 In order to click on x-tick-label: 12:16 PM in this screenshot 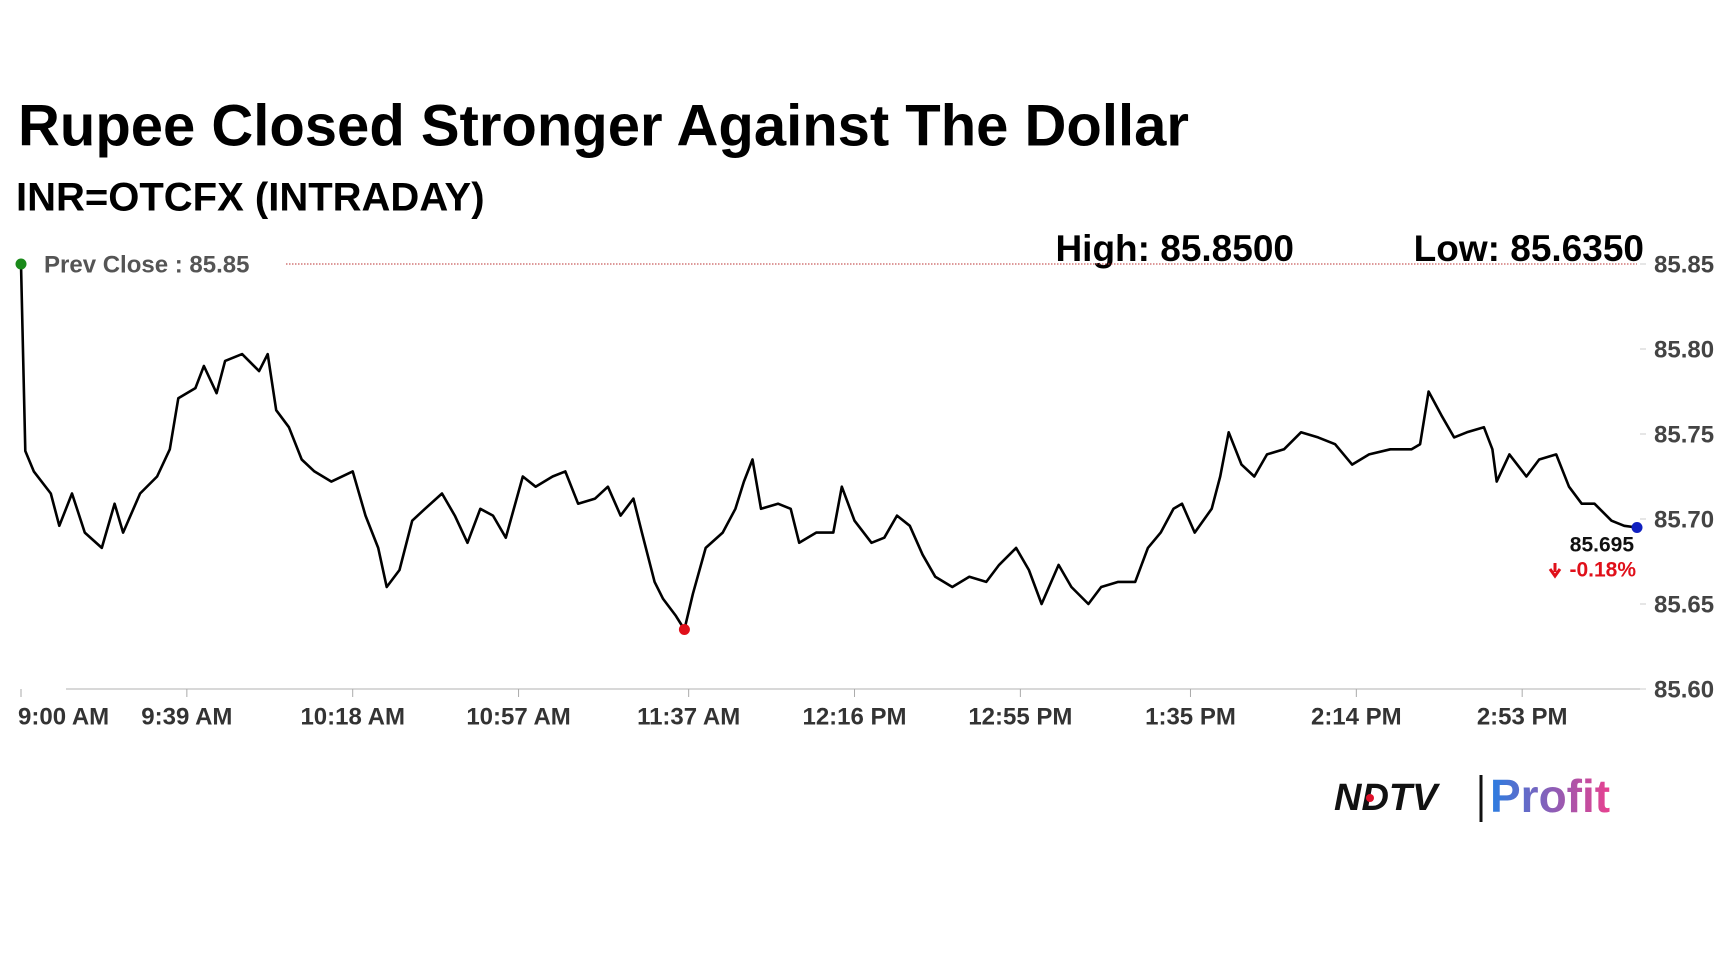, I will do `click(854, 716)`.